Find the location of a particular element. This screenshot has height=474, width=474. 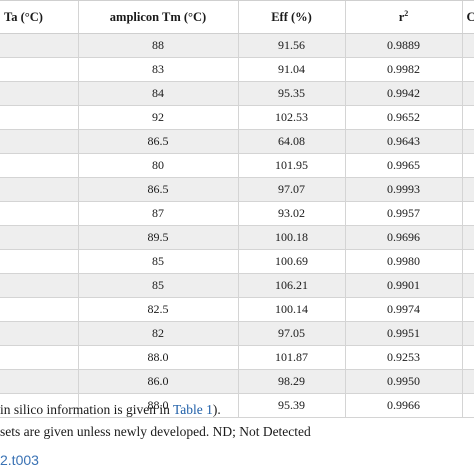

table-row: 82 97.05 0.9951 is located at coordinates (237, 333).